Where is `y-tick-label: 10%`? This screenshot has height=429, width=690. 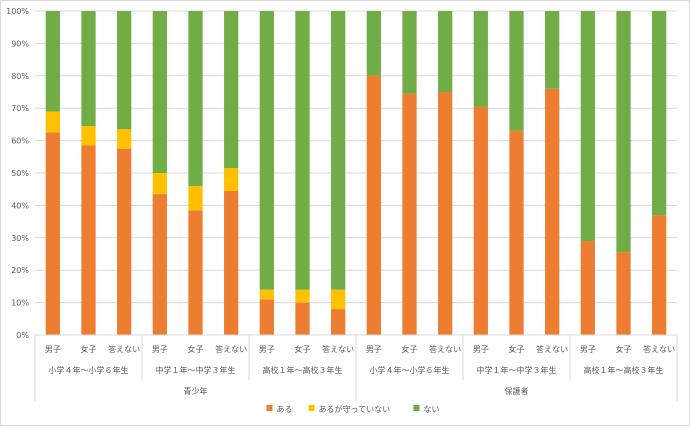
y-tick-label: 10% is located at coordinates (20, 303).